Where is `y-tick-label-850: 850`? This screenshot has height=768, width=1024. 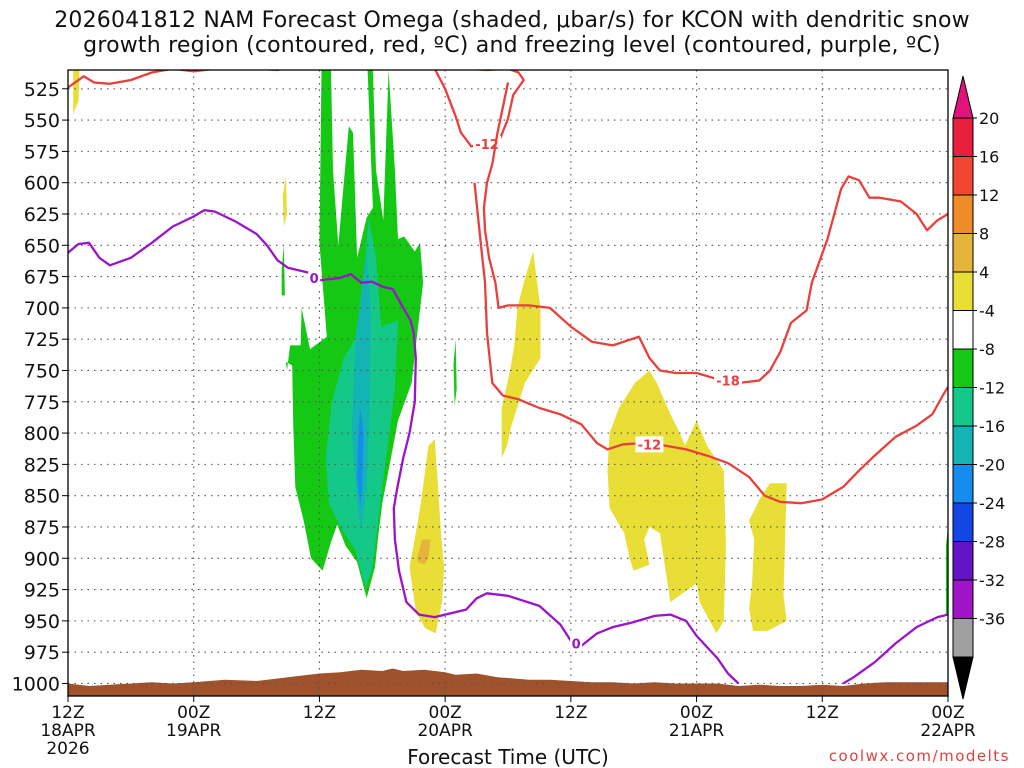
y-tick-label-850: 850 is located at coordinates (42, 497).